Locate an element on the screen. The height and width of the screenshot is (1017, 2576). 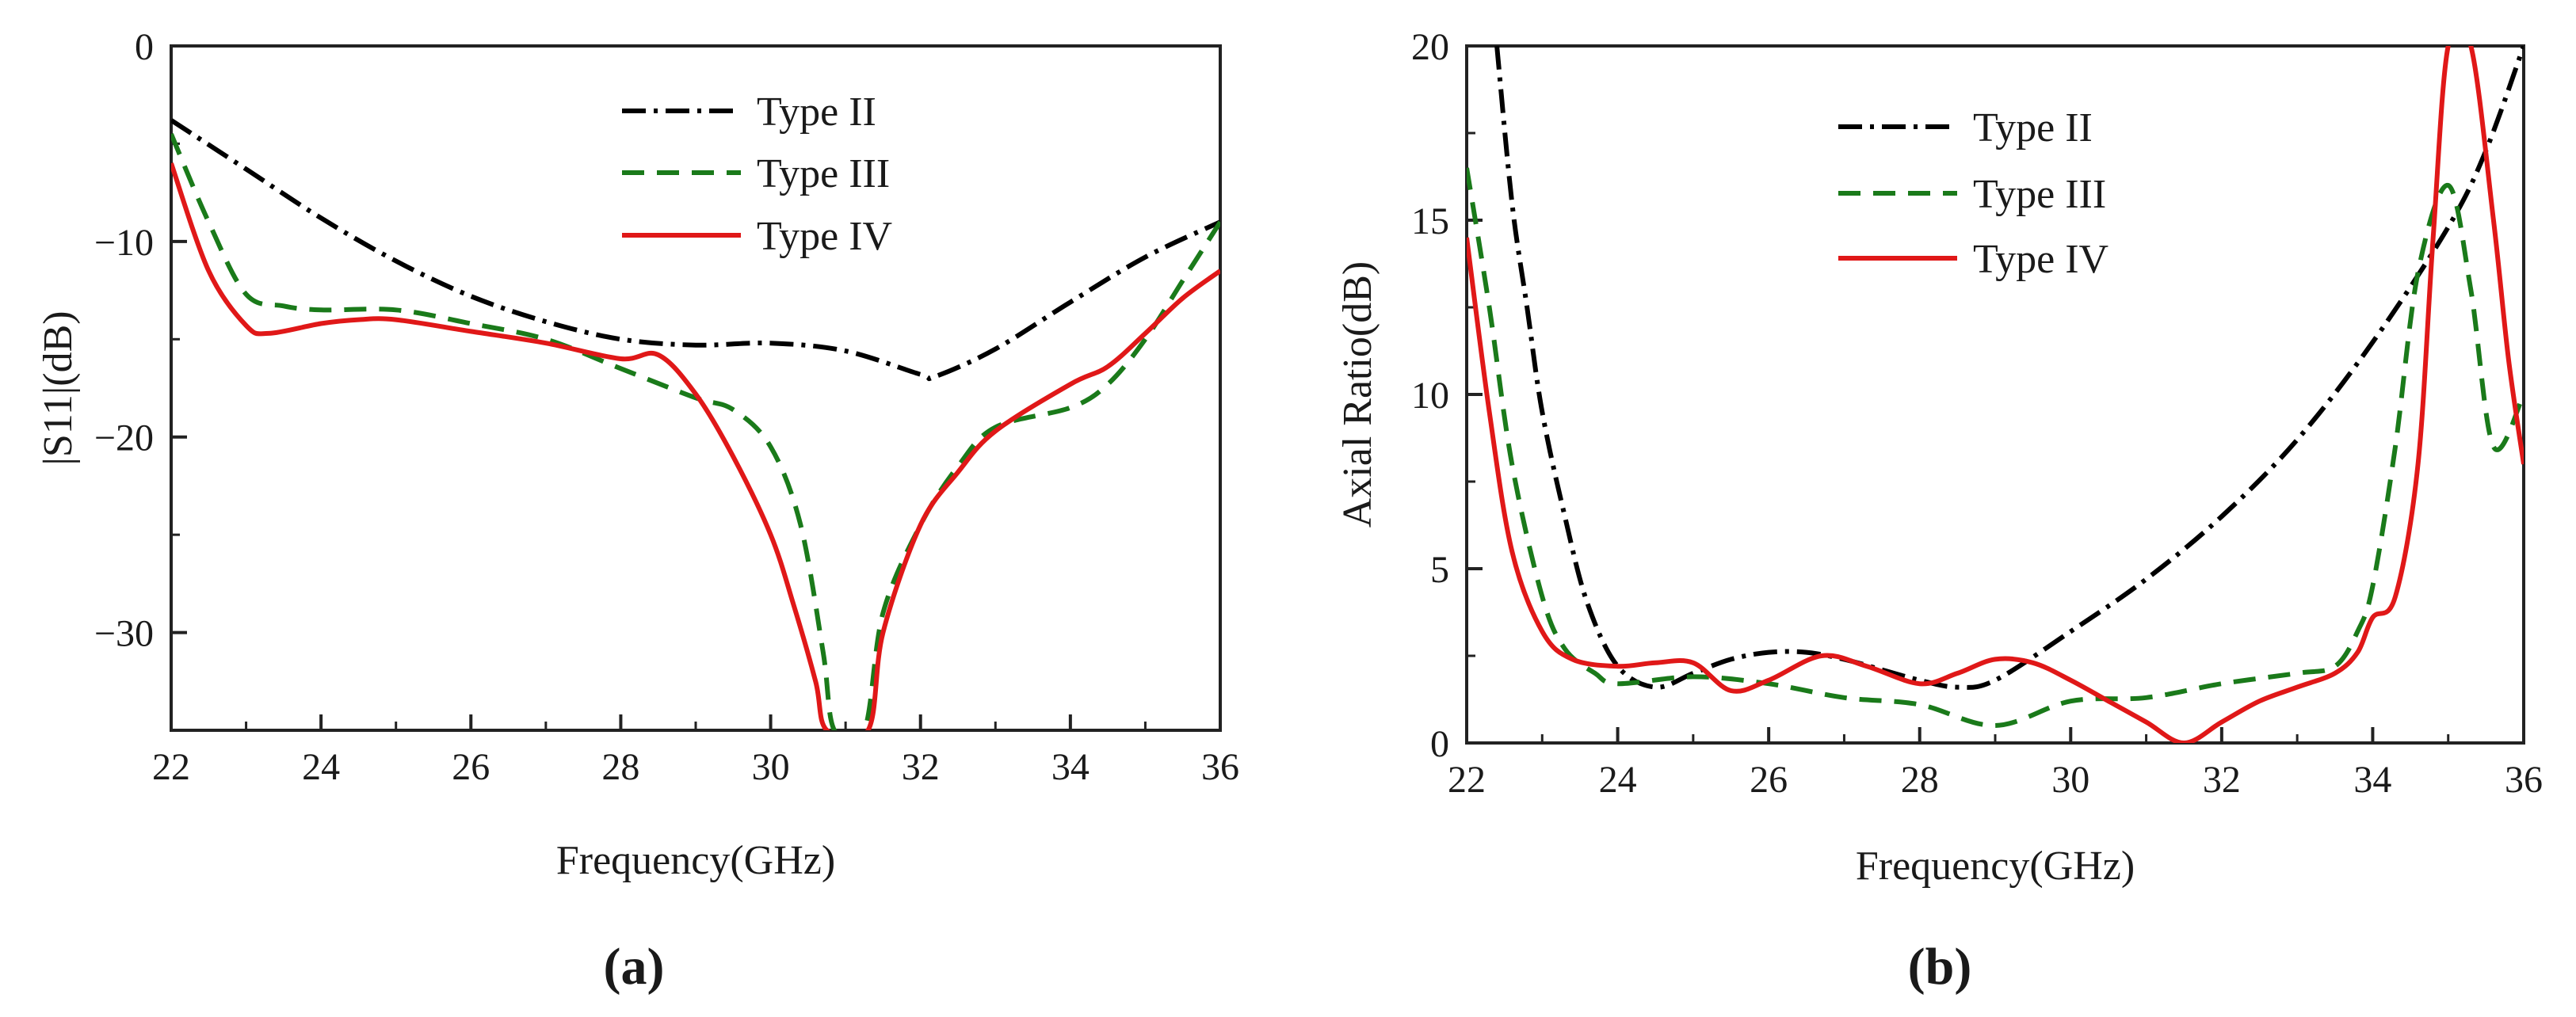
y-axis-title: |S11|(dB) is located at coordinates (58, 387).